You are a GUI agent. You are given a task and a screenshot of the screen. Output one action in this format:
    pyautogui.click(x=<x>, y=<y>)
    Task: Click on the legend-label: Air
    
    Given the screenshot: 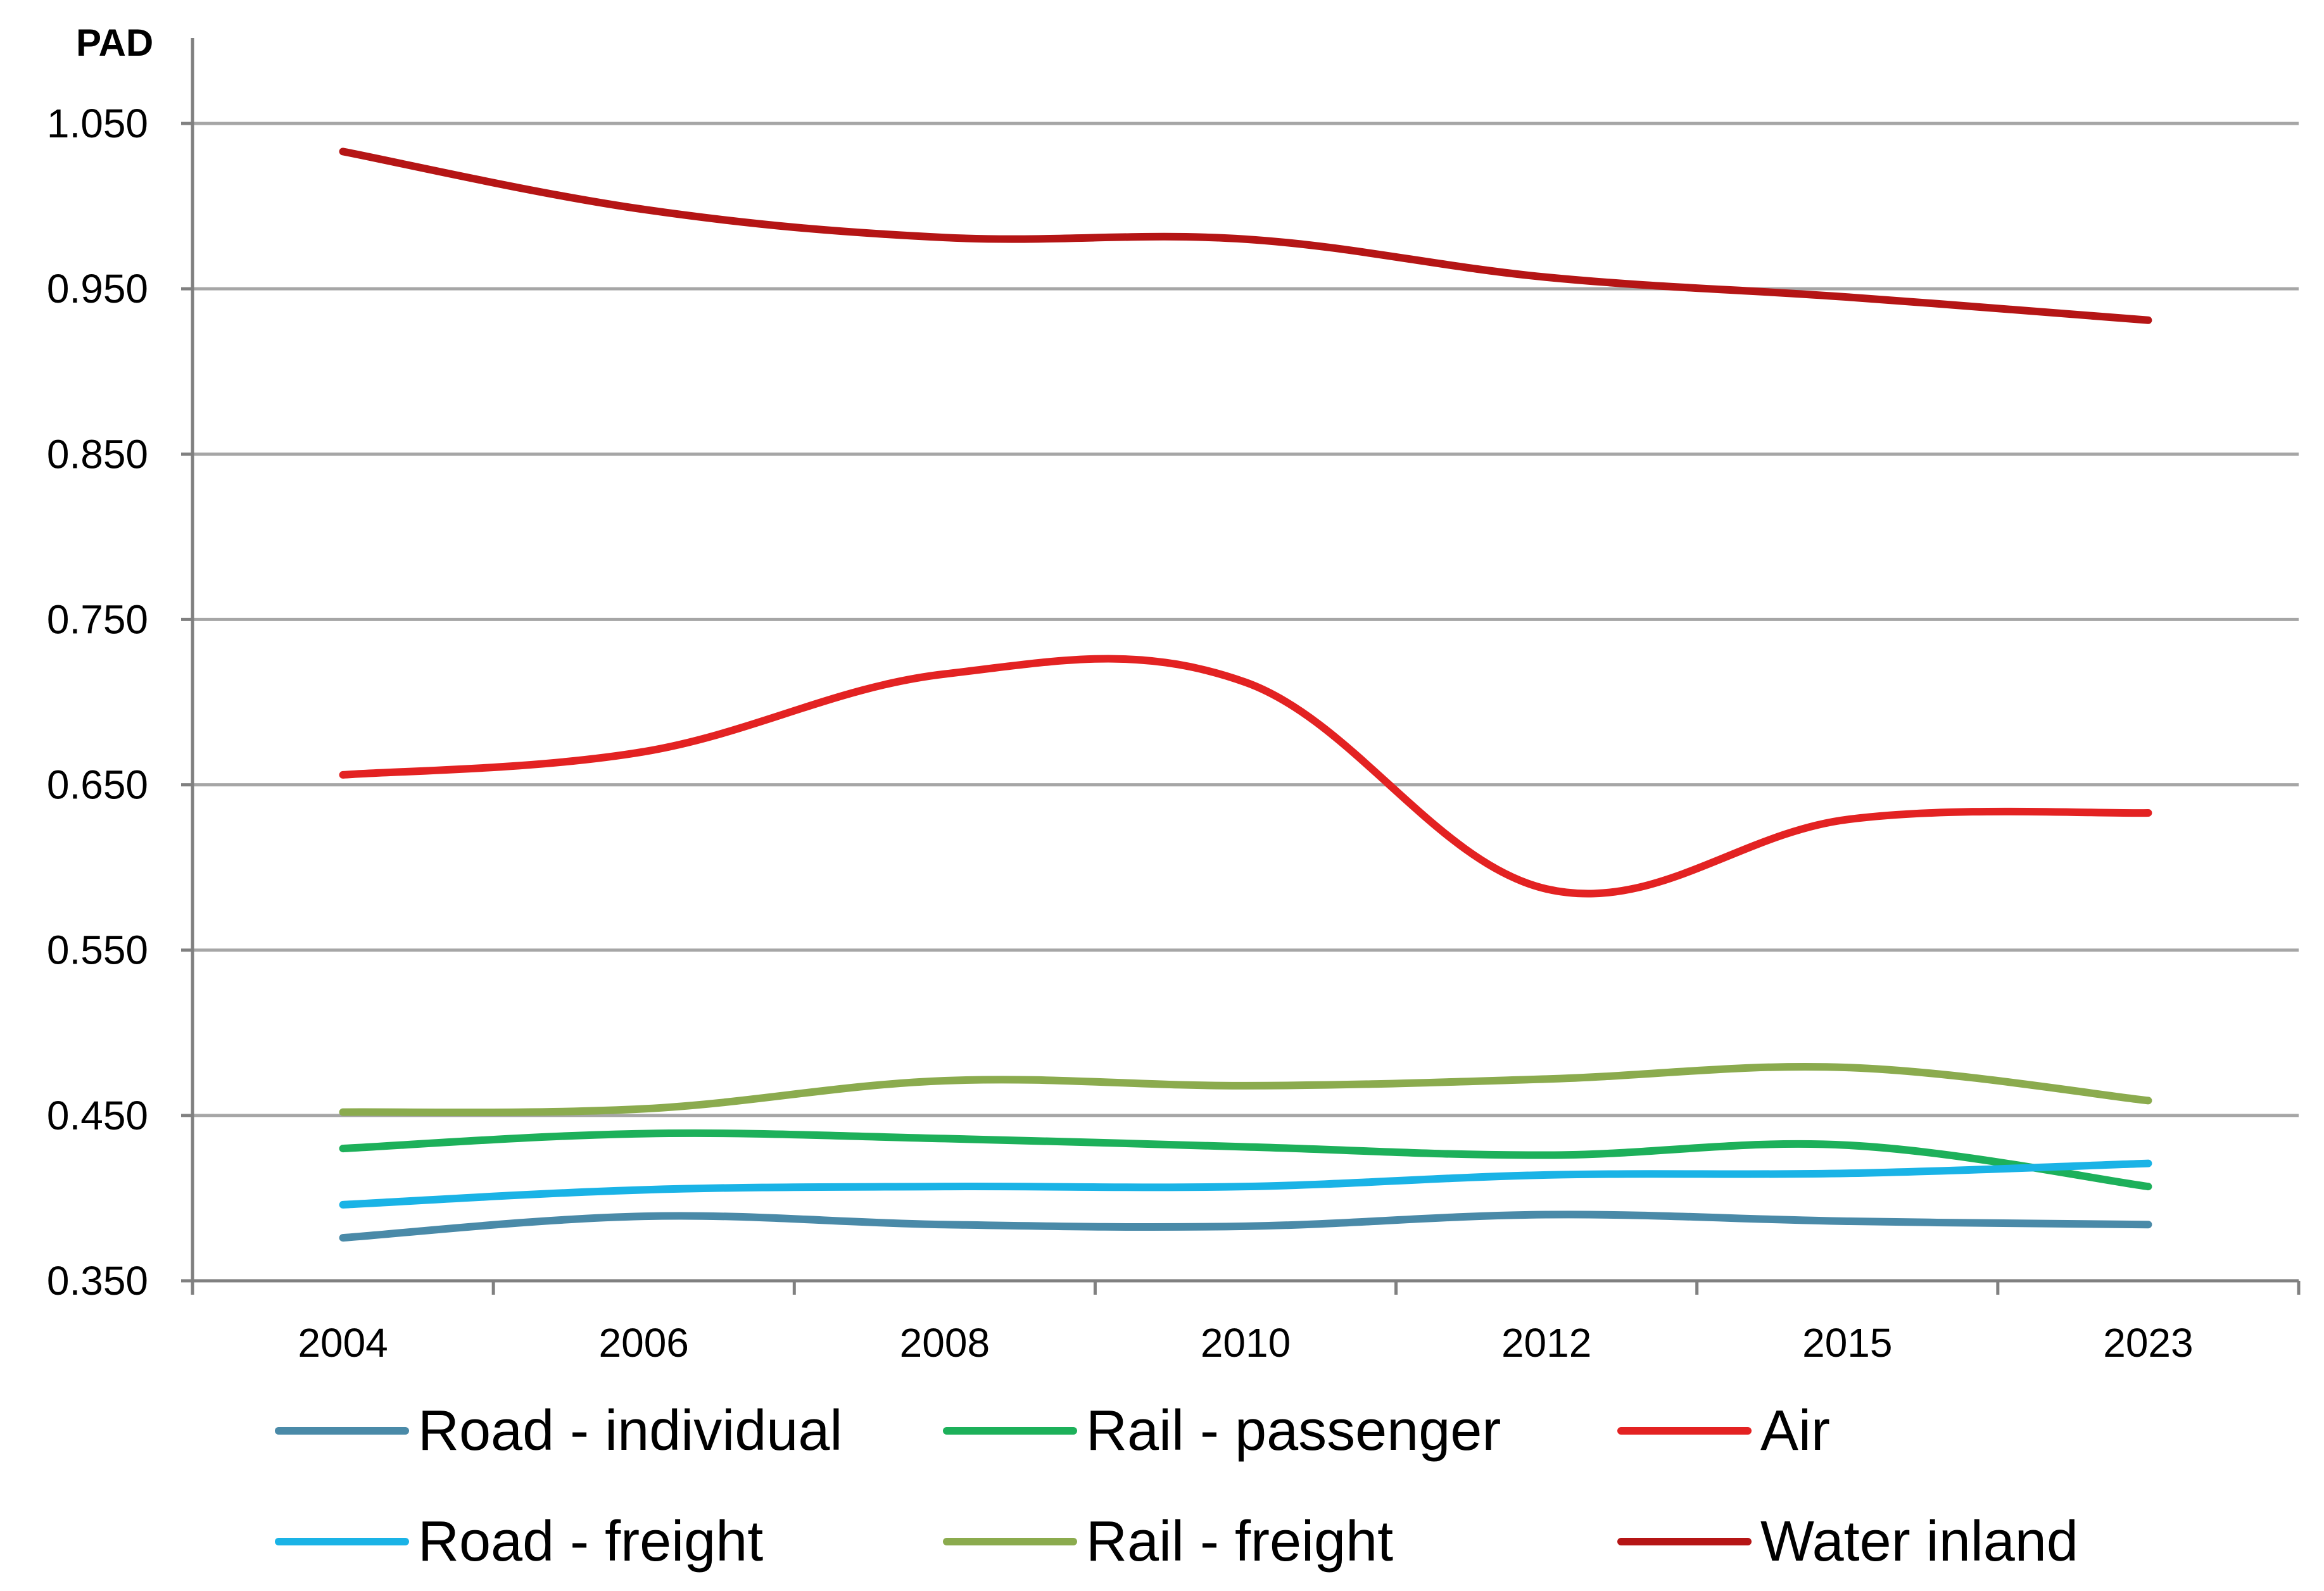 What is the action you would take?
    pyautogui.click(x=1795, y=1430)
    